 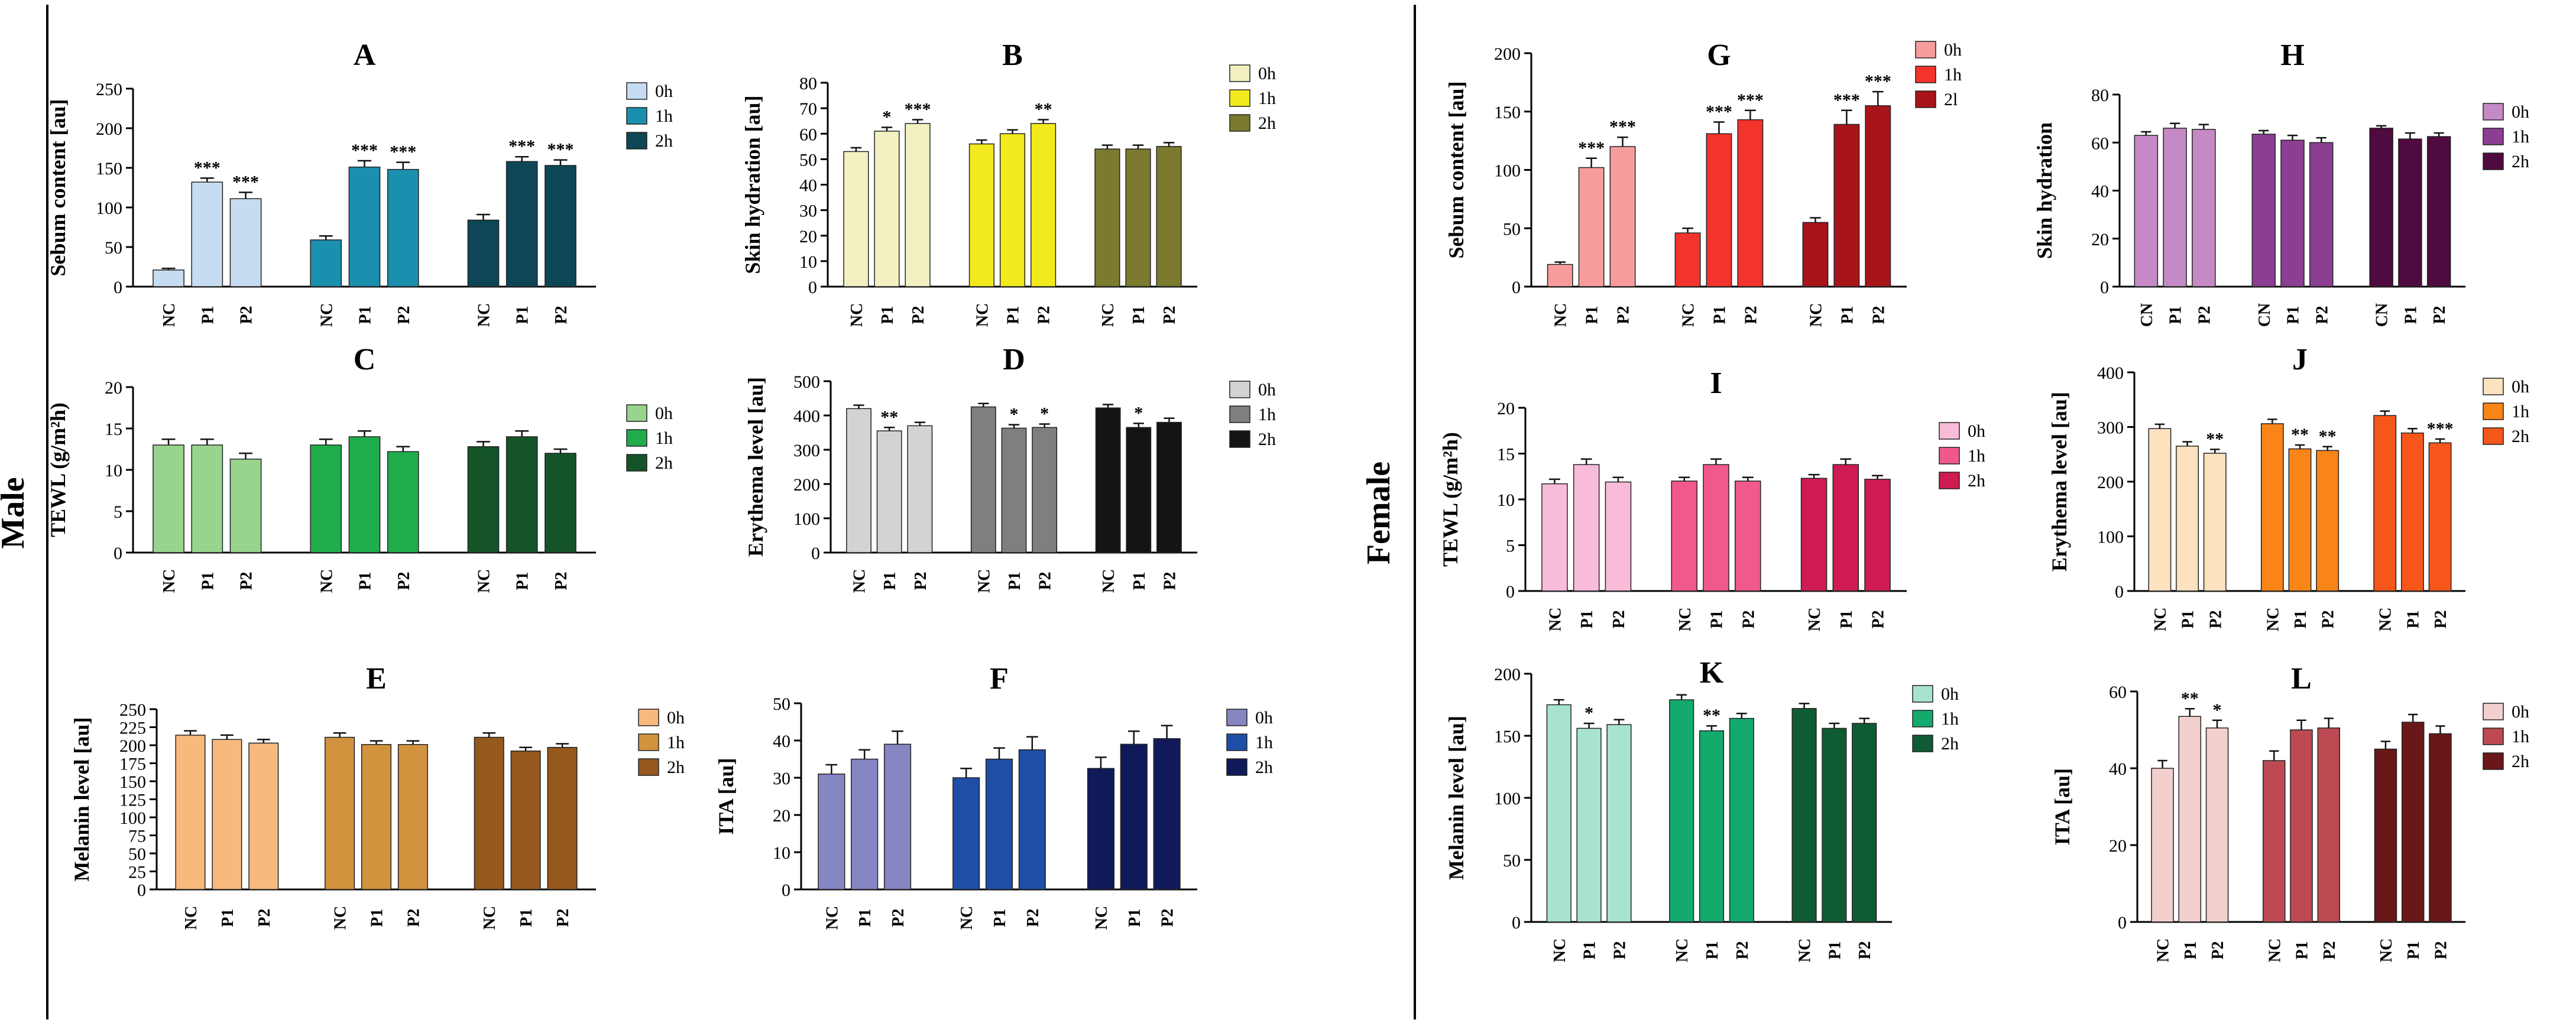 I want to click on panel-h-bar-1h-p2, so click(x=2321, y=214).